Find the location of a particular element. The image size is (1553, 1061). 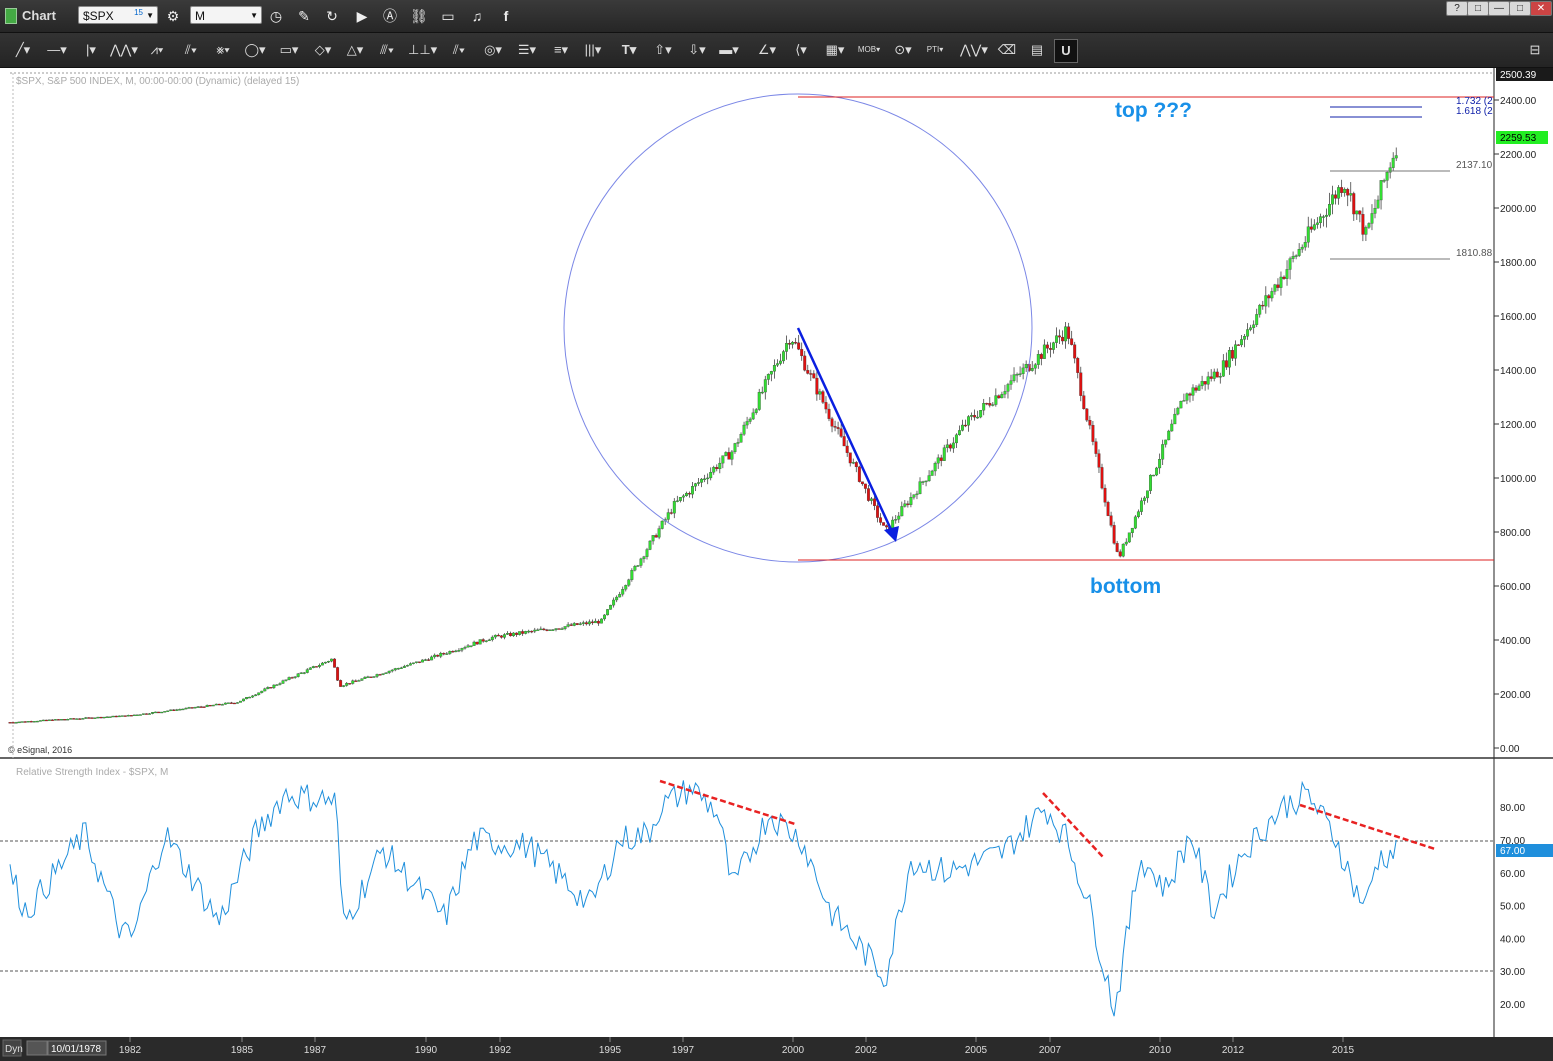

line-tool-icon: ╱▾ is located at coordinates (23, 49).